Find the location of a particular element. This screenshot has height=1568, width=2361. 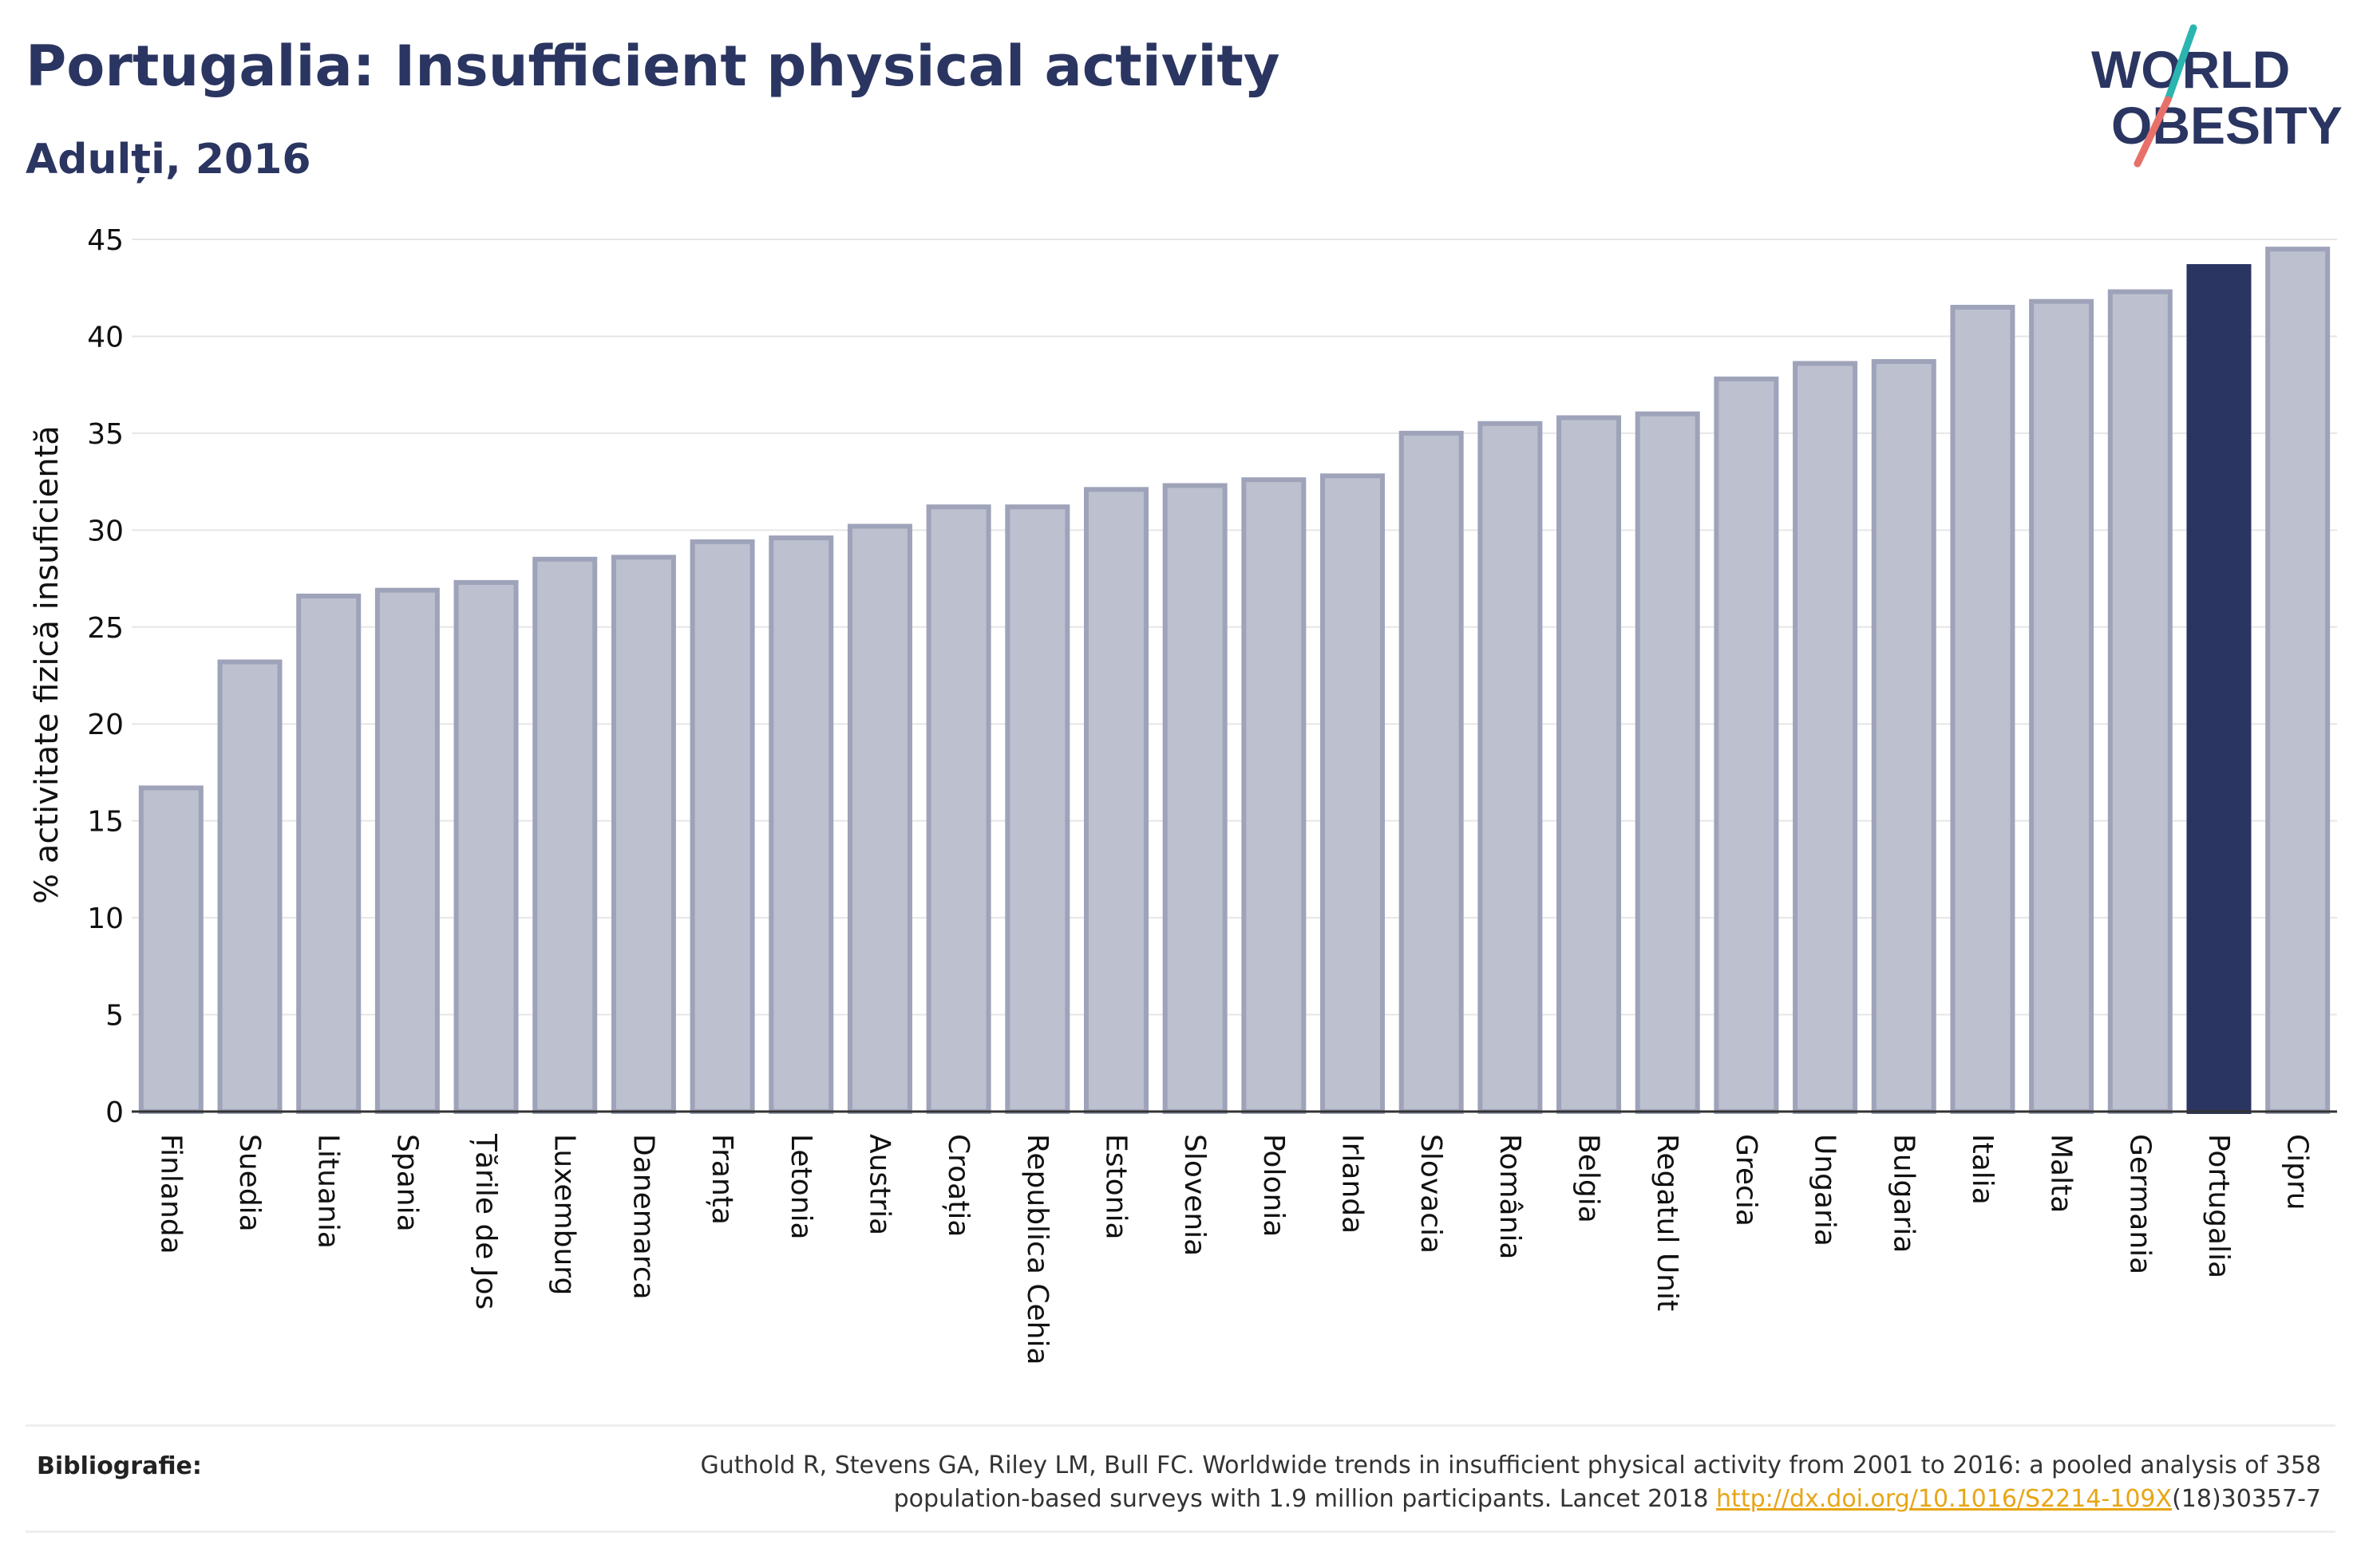

x-tick-label: Malta is located at coordinates (2061, 1173).